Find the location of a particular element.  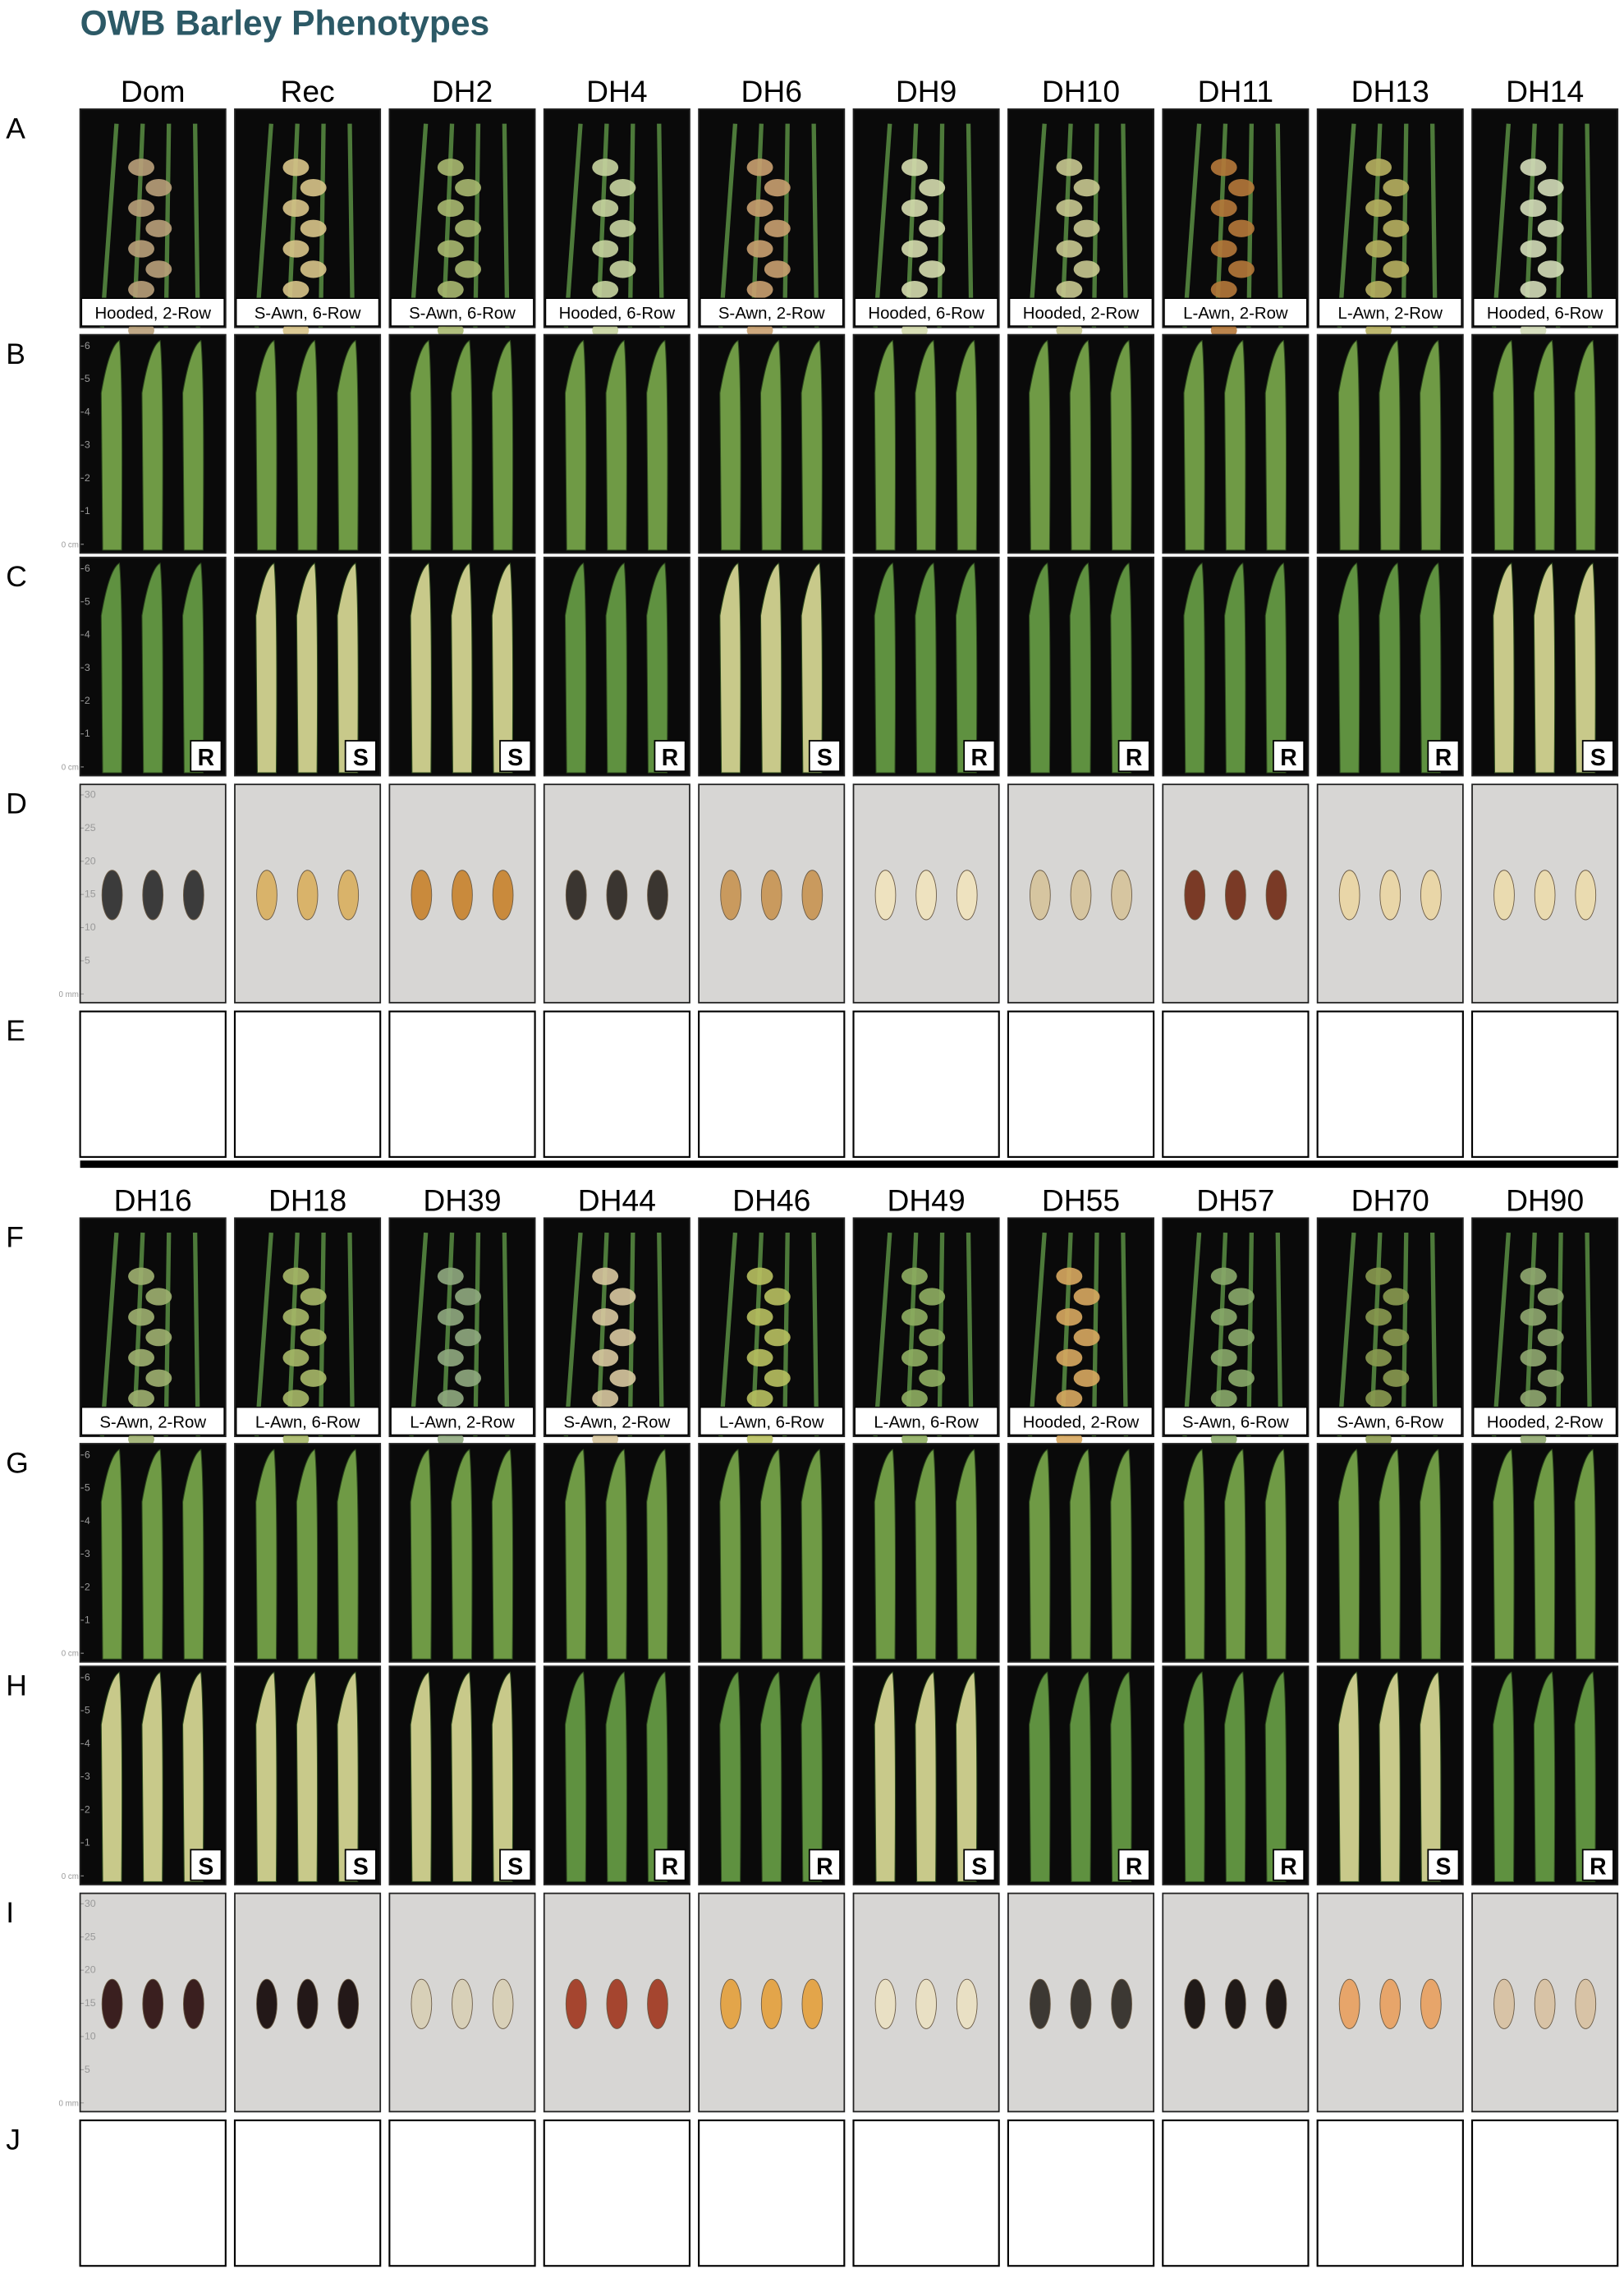

line-name: DH57 is located at coordinates (1235, 1200).